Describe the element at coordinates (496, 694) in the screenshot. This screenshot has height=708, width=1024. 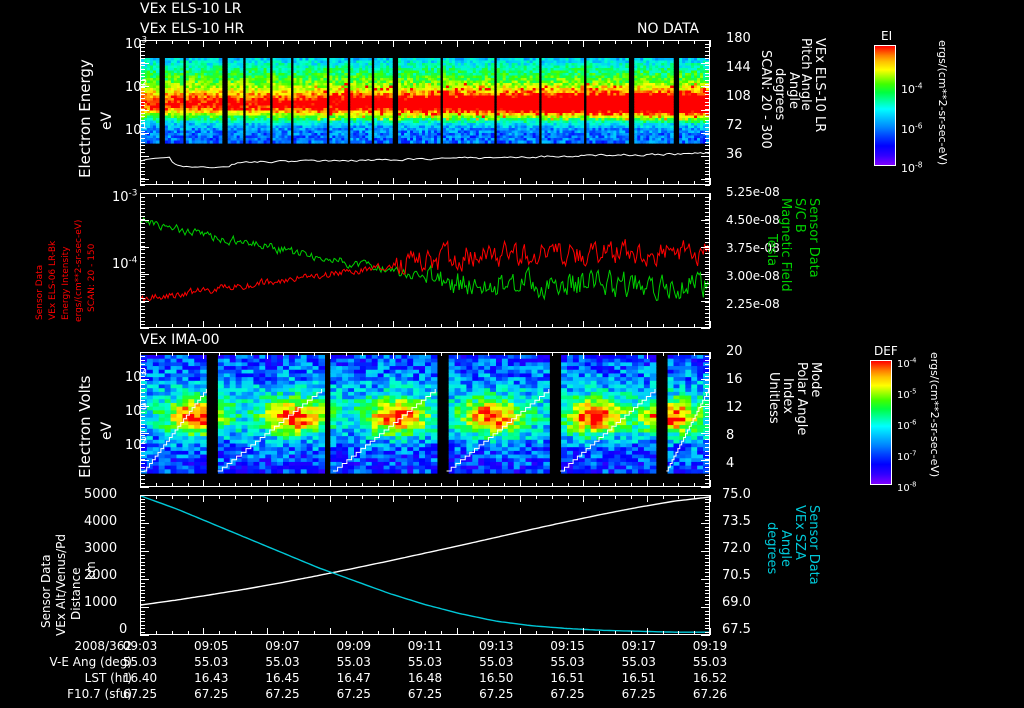
I see `time-axis-cell-f107-5: 67.25` at that location.